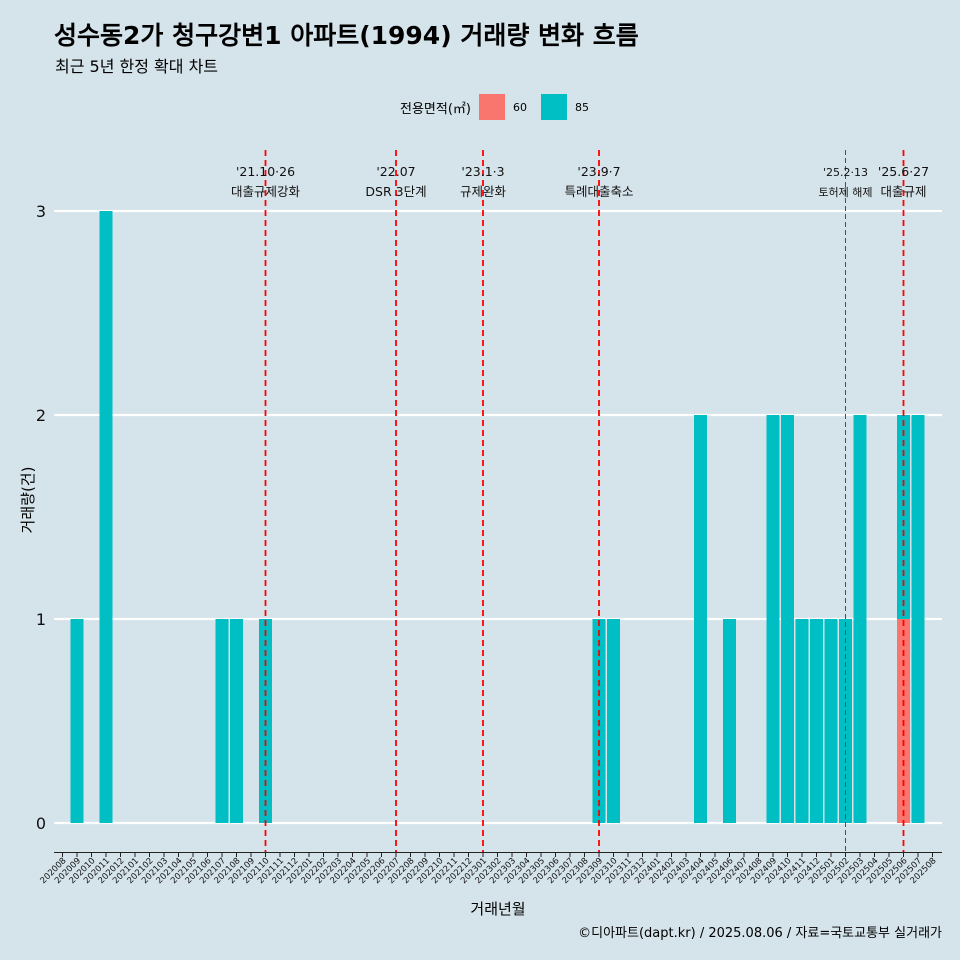  What do you see at coordinates (28, 500) in the screenshot?
I see `y-axis-label: 거래량(건)` at bounding box center [28, 500].